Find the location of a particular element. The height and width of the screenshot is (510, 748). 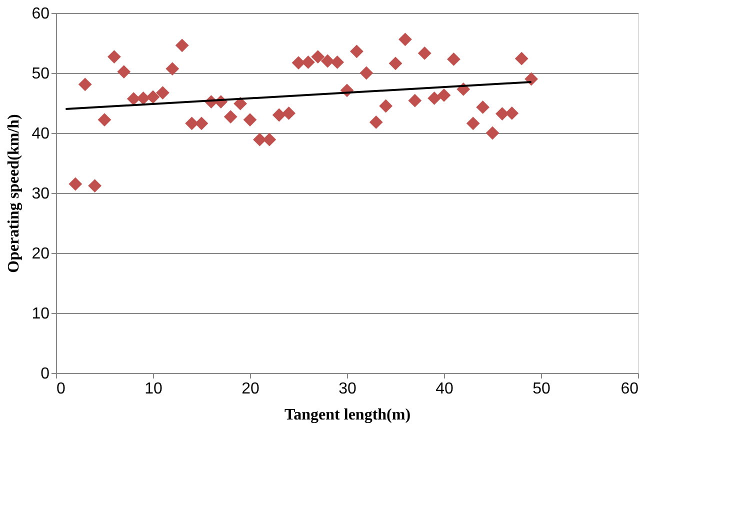

y-tick-label: 30 is located at coordinates (41, 194).